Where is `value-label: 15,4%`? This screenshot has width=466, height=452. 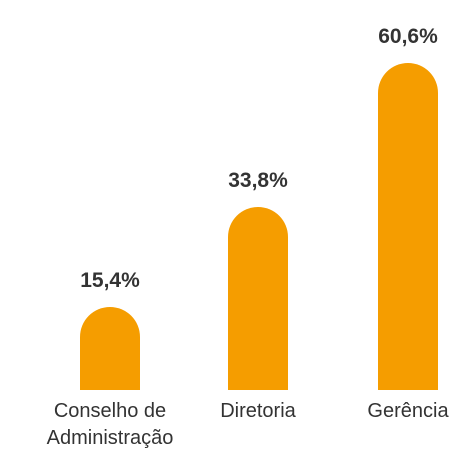 value-label: 15,4% is located at coordinates (110, 280).